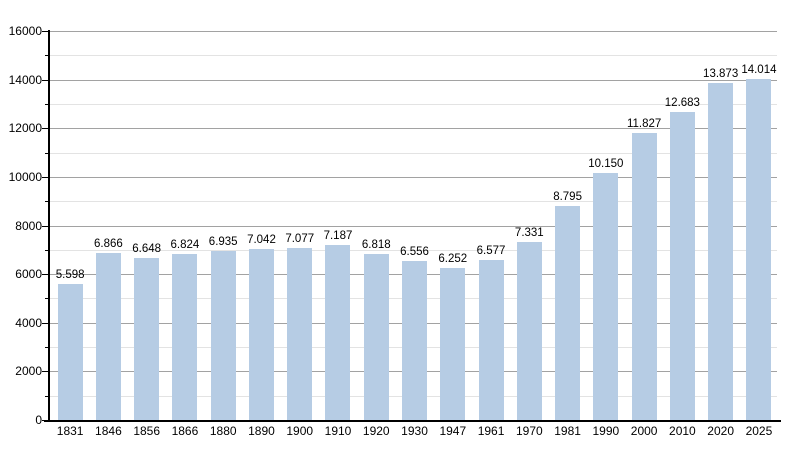 The image size is (800, 450). I want to click on x-tick-label: 2020, so click(720, 431).